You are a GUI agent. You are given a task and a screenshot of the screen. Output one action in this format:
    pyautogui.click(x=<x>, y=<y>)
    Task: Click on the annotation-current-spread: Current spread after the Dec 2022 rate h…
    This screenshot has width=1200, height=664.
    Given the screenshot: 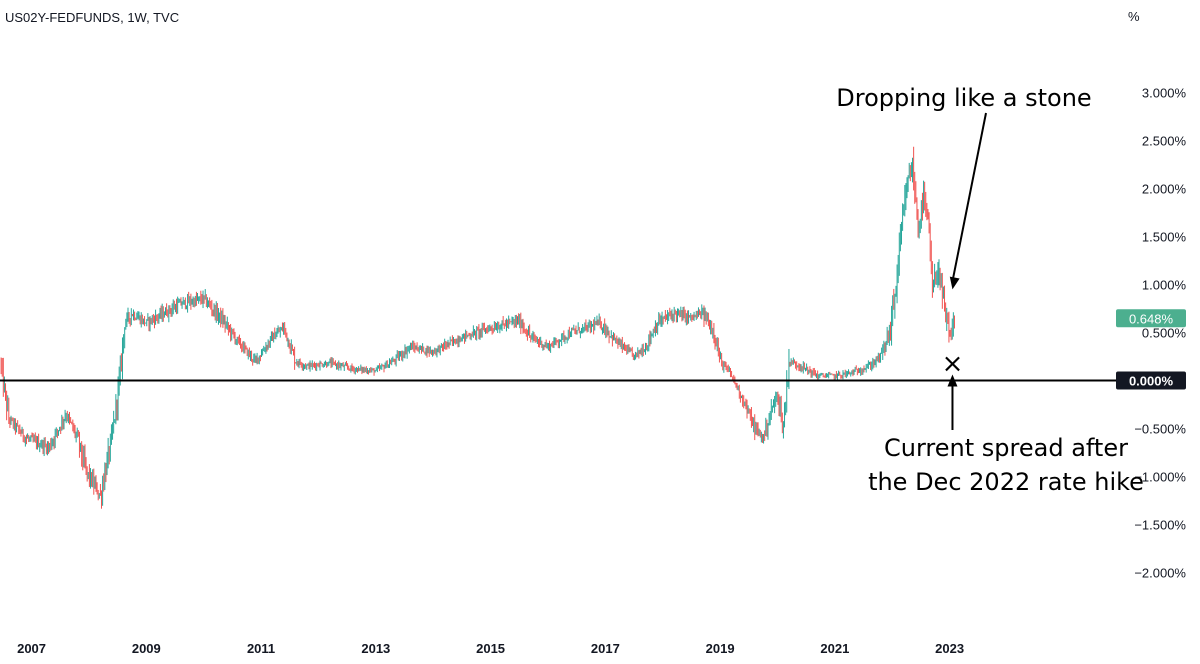 What is the action you would take?
    pyautogui.click(x=1006, y=422)
    